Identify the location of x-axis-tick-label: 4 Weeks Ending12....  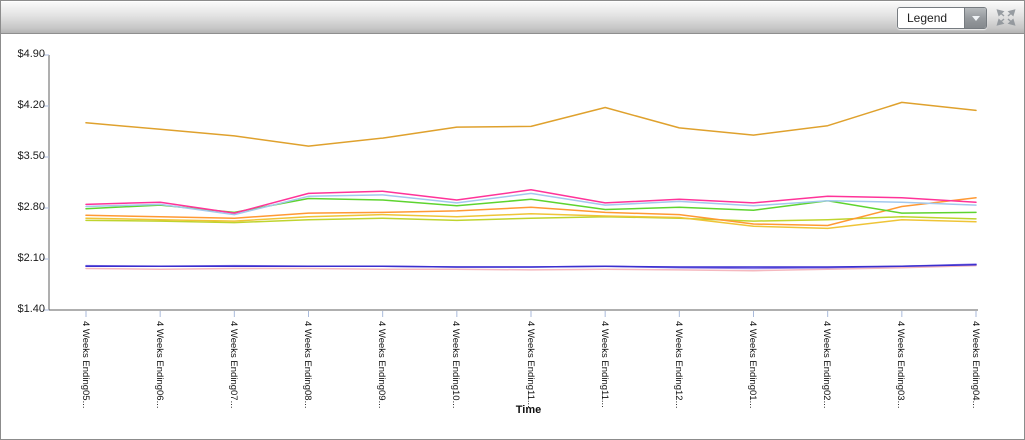
(678, 365).